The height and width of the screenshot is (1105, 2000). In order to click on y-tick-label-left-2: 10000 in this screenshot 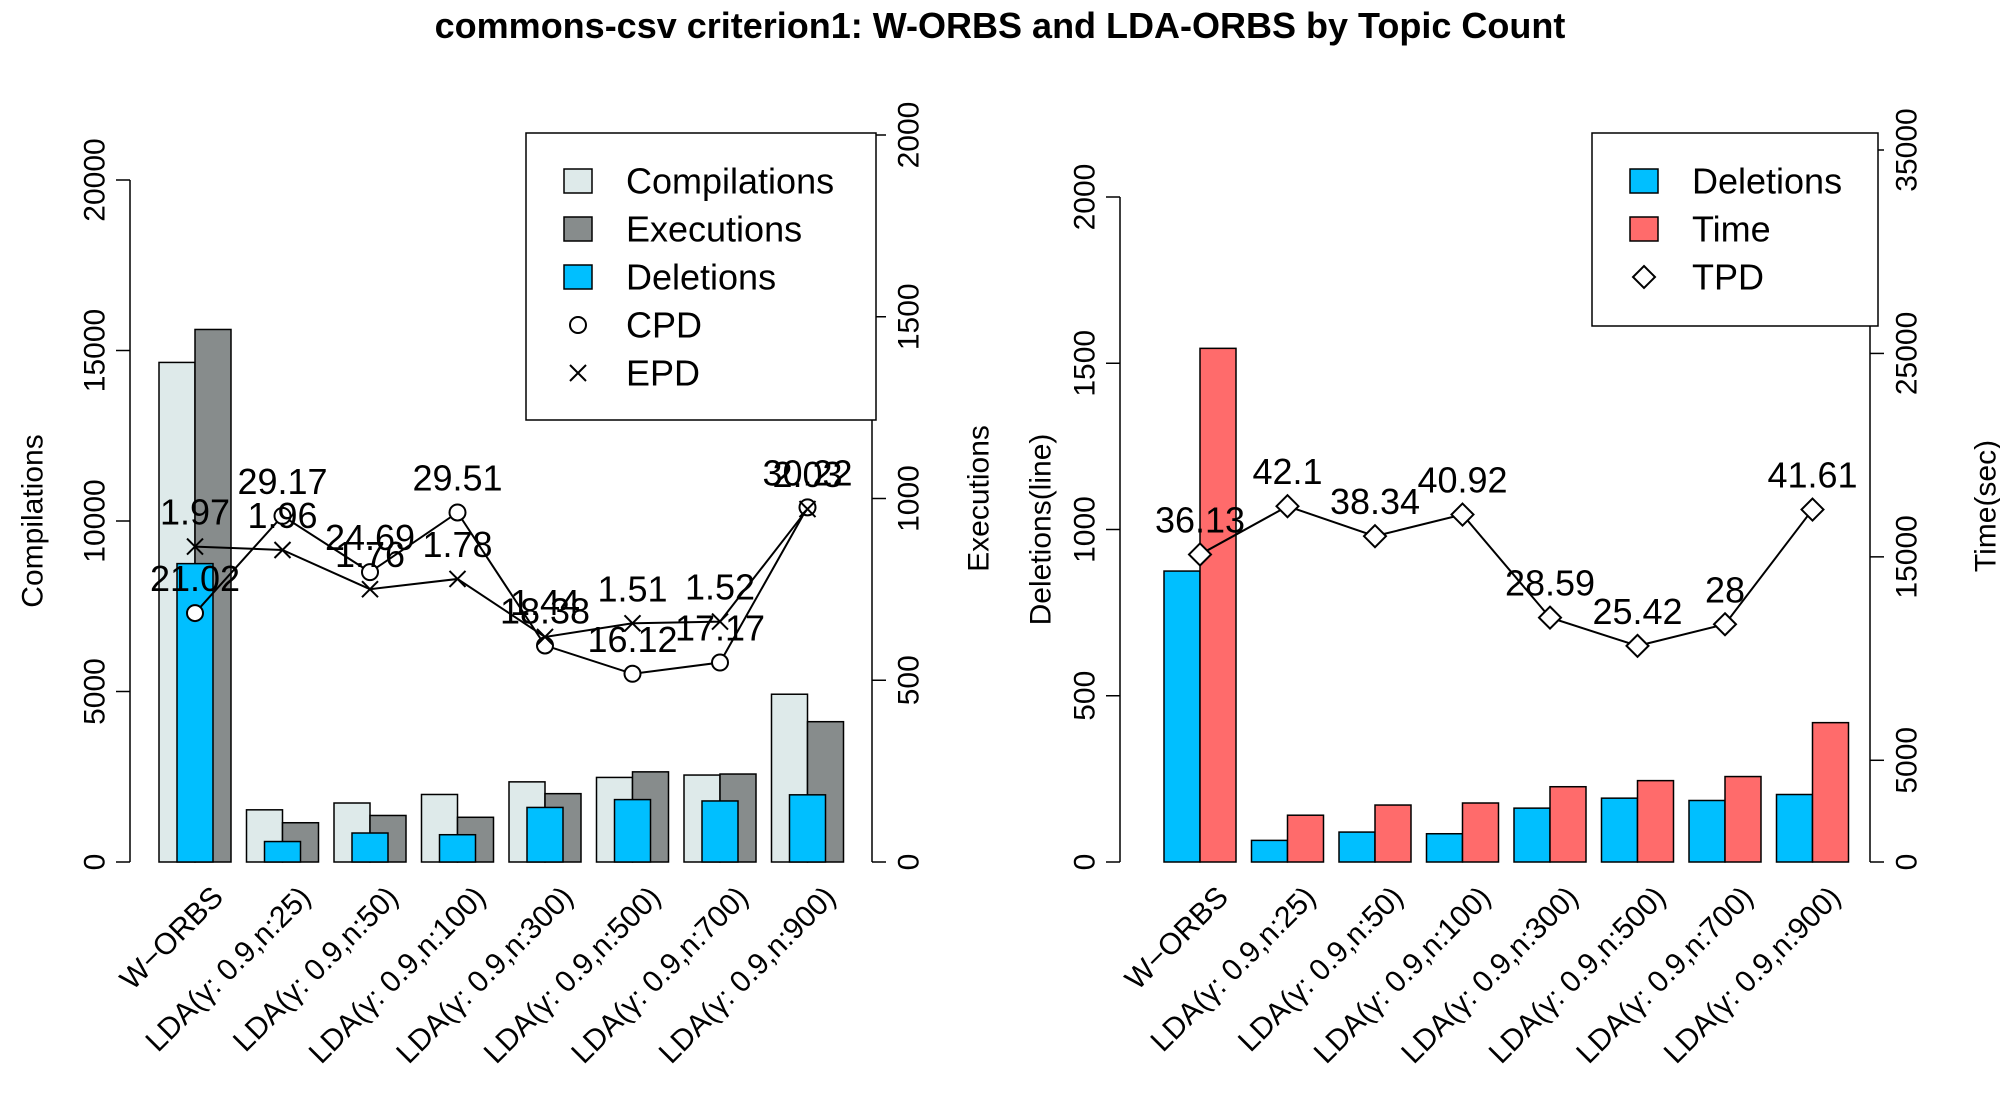, I will do `click(95, 520)`.